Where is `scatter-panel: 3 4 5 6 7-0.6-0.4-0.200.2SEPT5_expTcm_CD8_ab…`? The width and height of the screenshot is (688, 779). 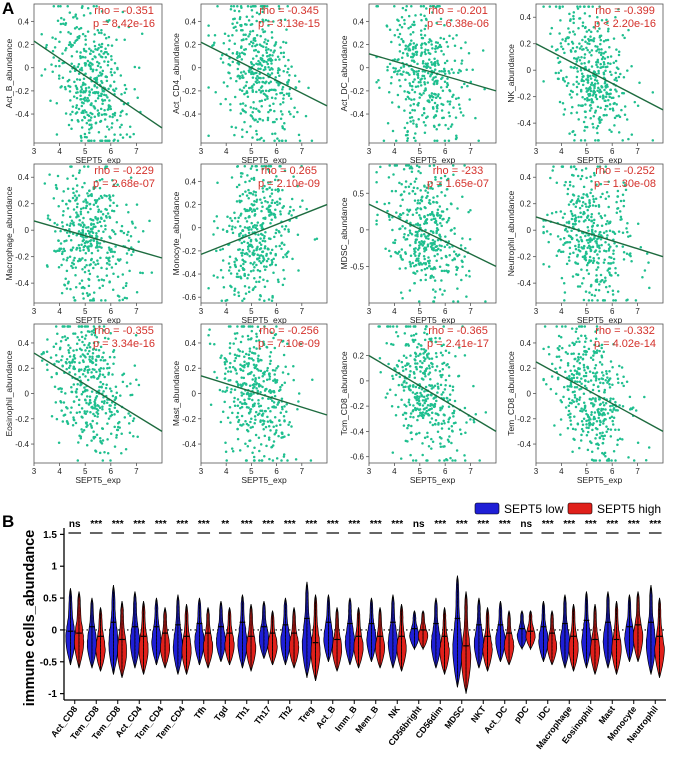
scatter-panel: 3 4 5 6 7-0.6-0.4-0.200.2SEPT5_expTcm_CD8_ab… is located at coordinates (418, 404).